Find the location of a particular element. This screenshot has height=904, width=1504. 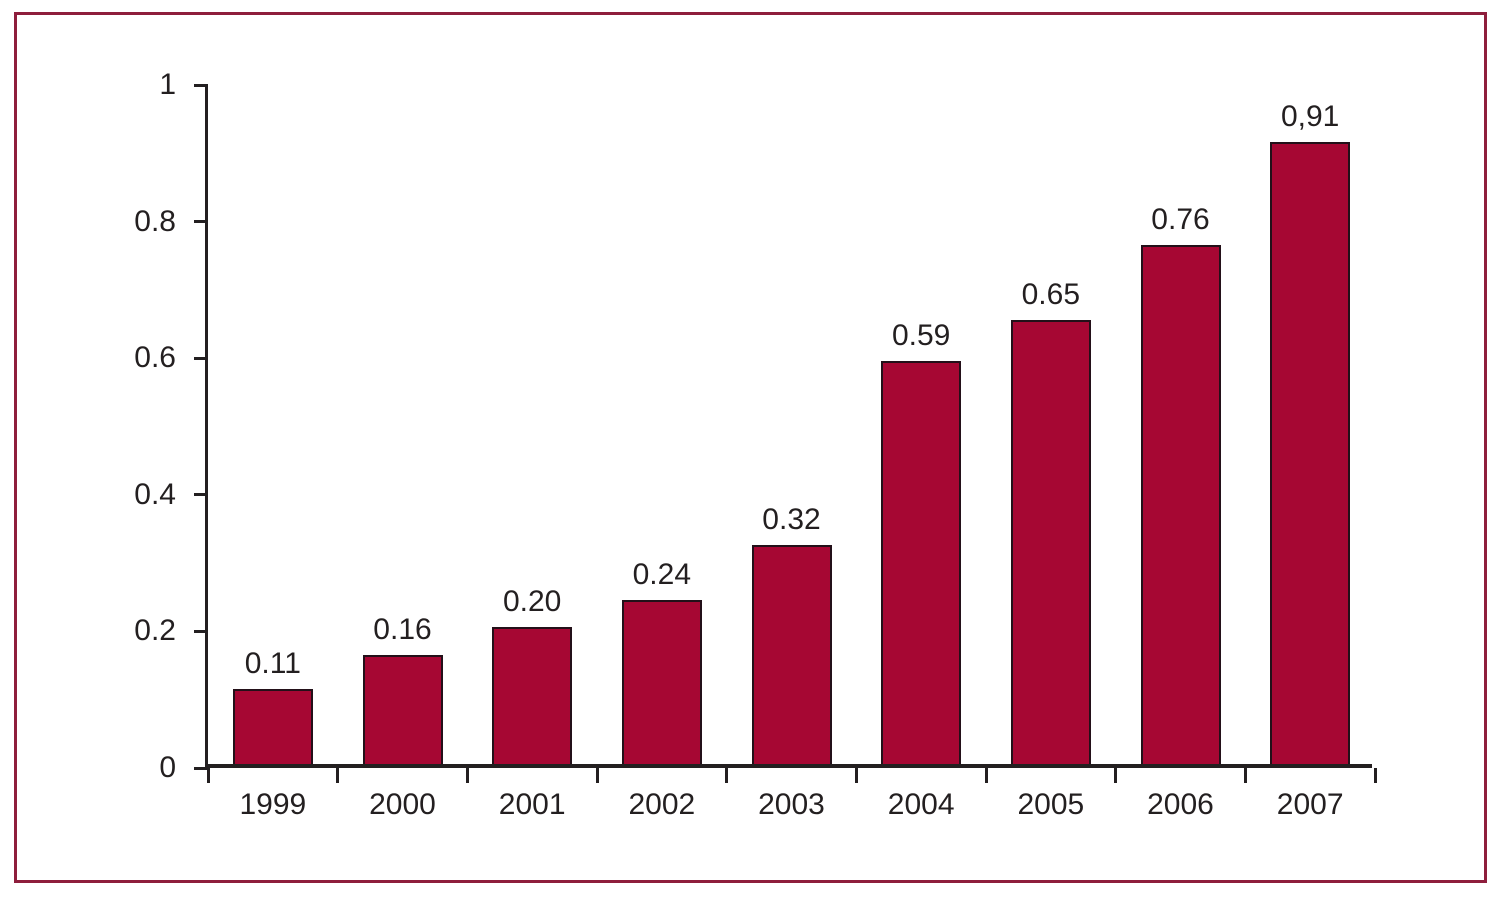

x-axis-category-label: 2004 is located at coordinates (921, 804).